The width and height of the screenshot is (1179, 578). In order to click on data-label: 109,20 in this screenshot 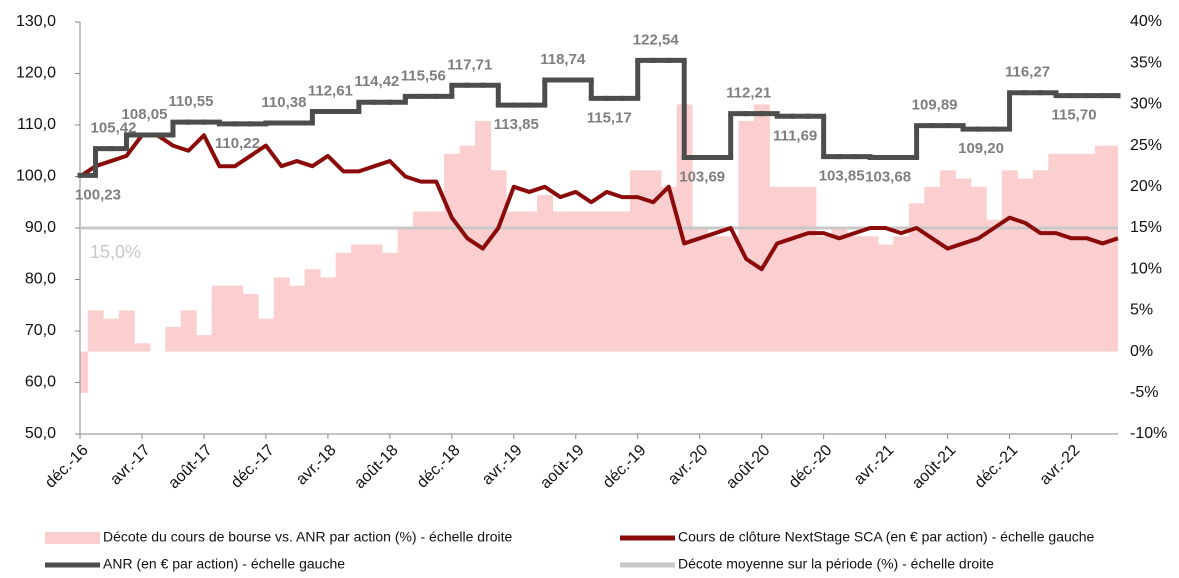, I will do `click(981, 148)`.